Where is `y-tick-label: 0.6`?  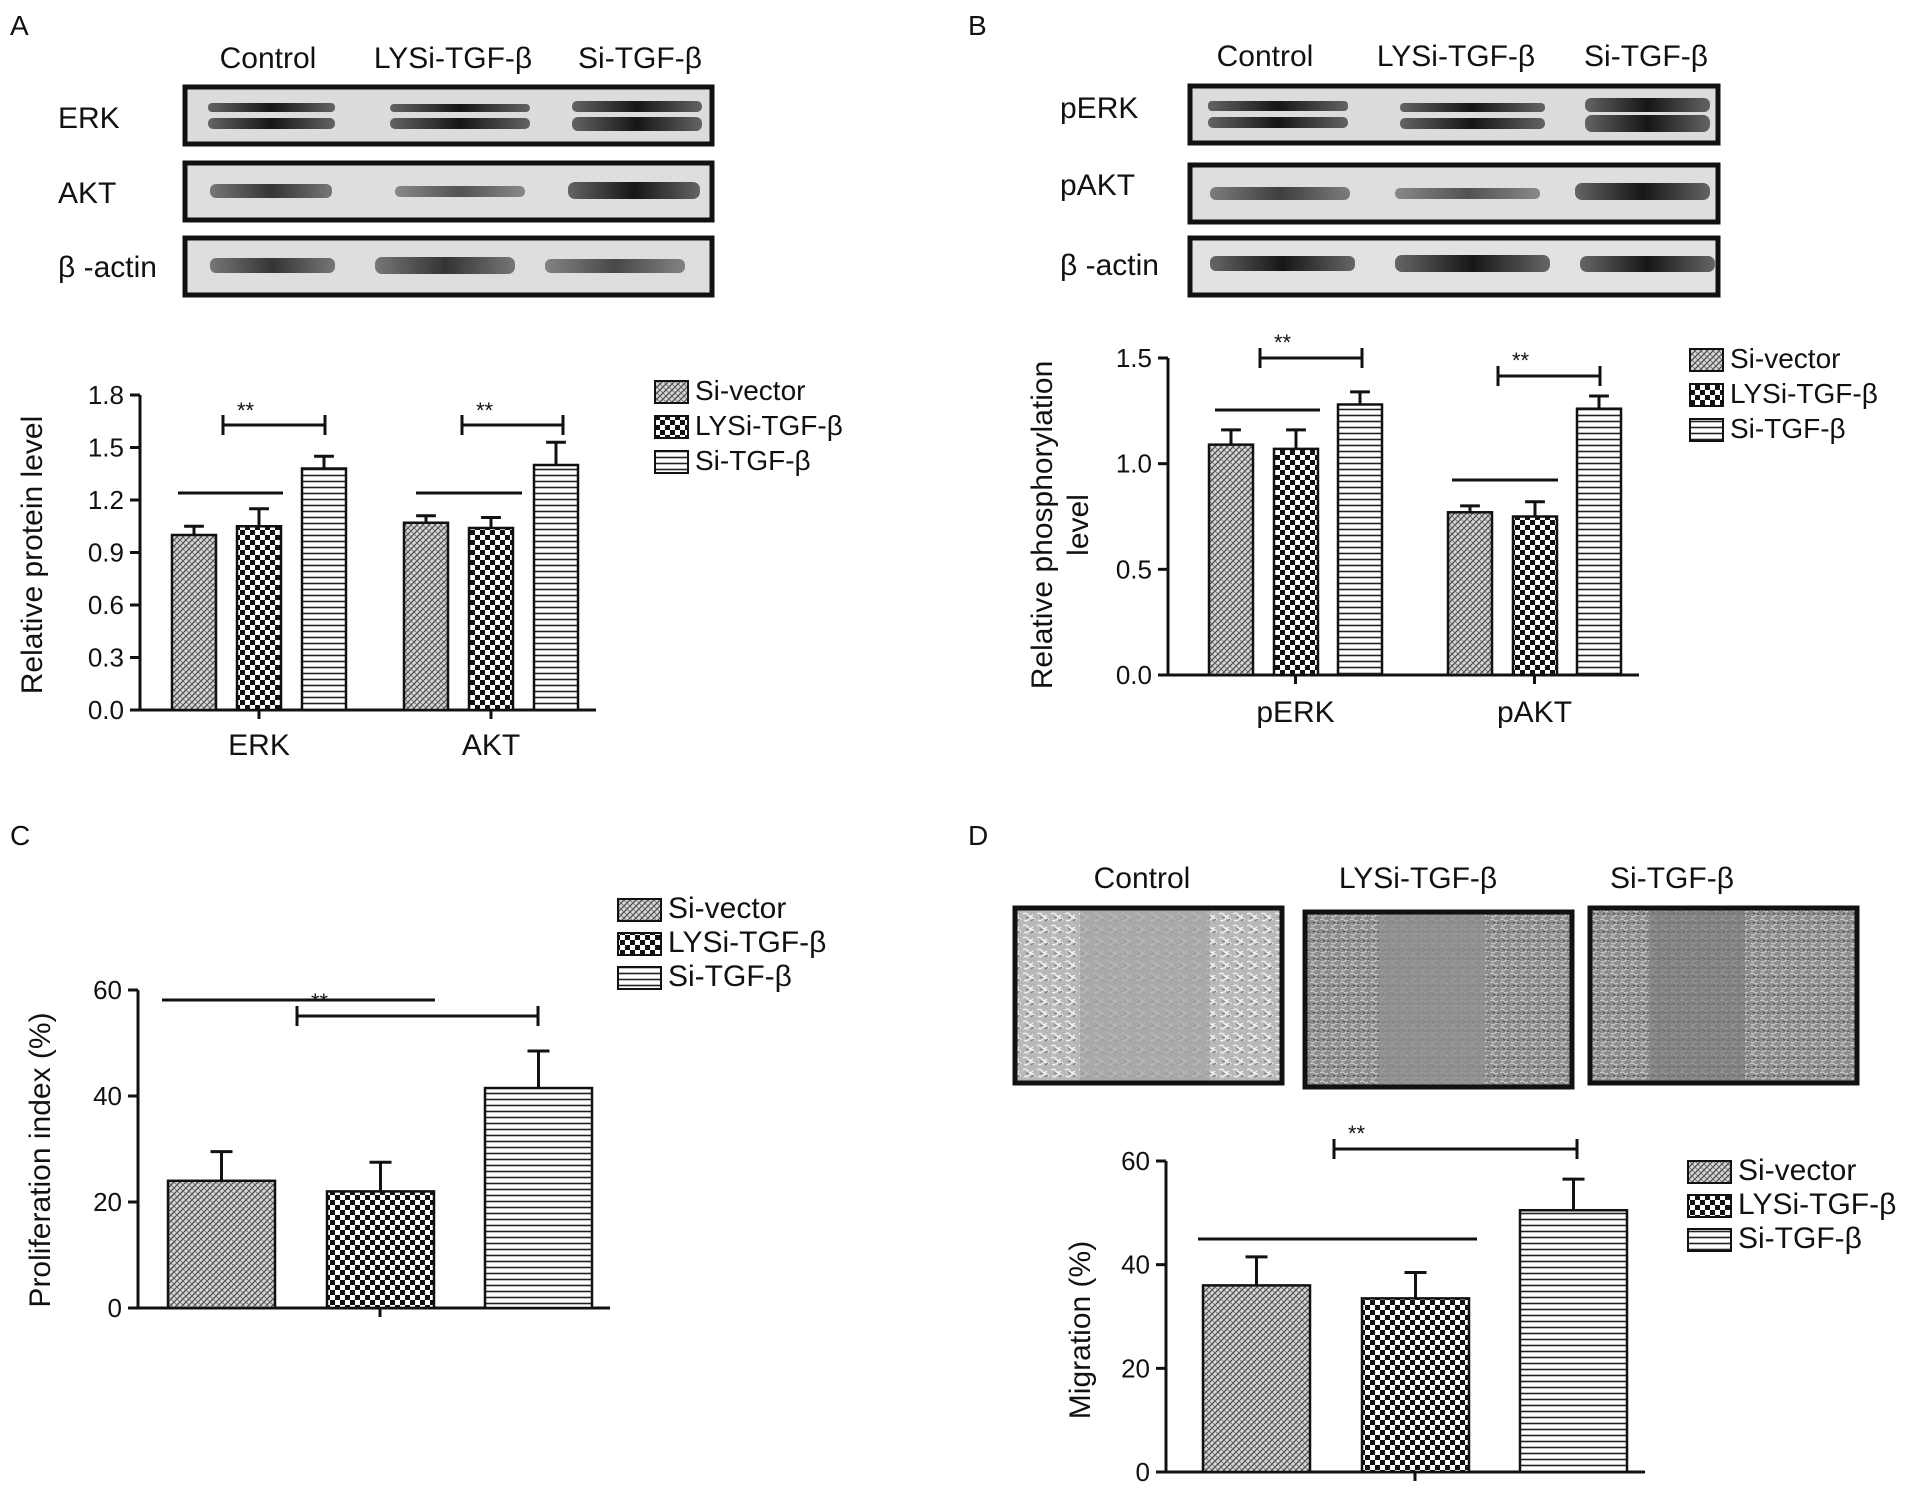
y-tick-label: 0.6 is located at coordinates (106, 605).